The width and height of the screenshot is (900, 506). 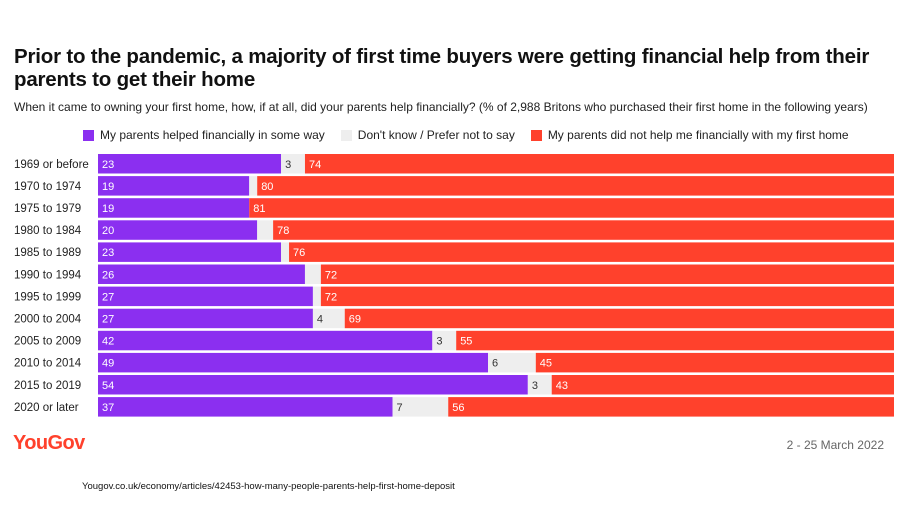 What do you see at coordinates (108, 364) in the screenshot?
I see `data-label-helped: 49` at bounding box center [108, 364].